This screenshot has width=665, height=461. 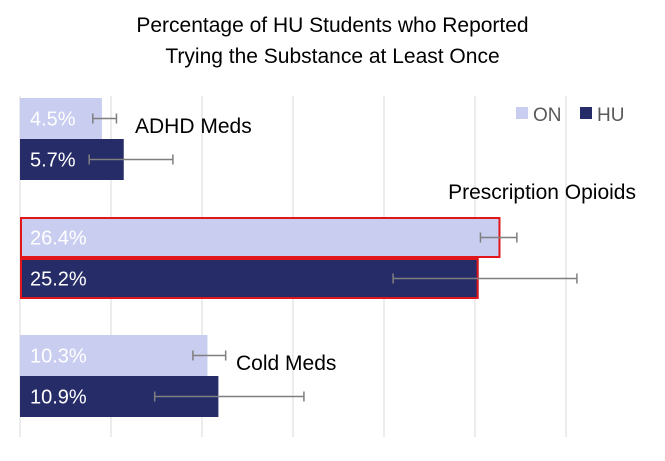 What do you see at coordinates (53, 161) in the screenshot?
I see `data-label-hu-0: 5.7%` at bounding box center [53, 161].